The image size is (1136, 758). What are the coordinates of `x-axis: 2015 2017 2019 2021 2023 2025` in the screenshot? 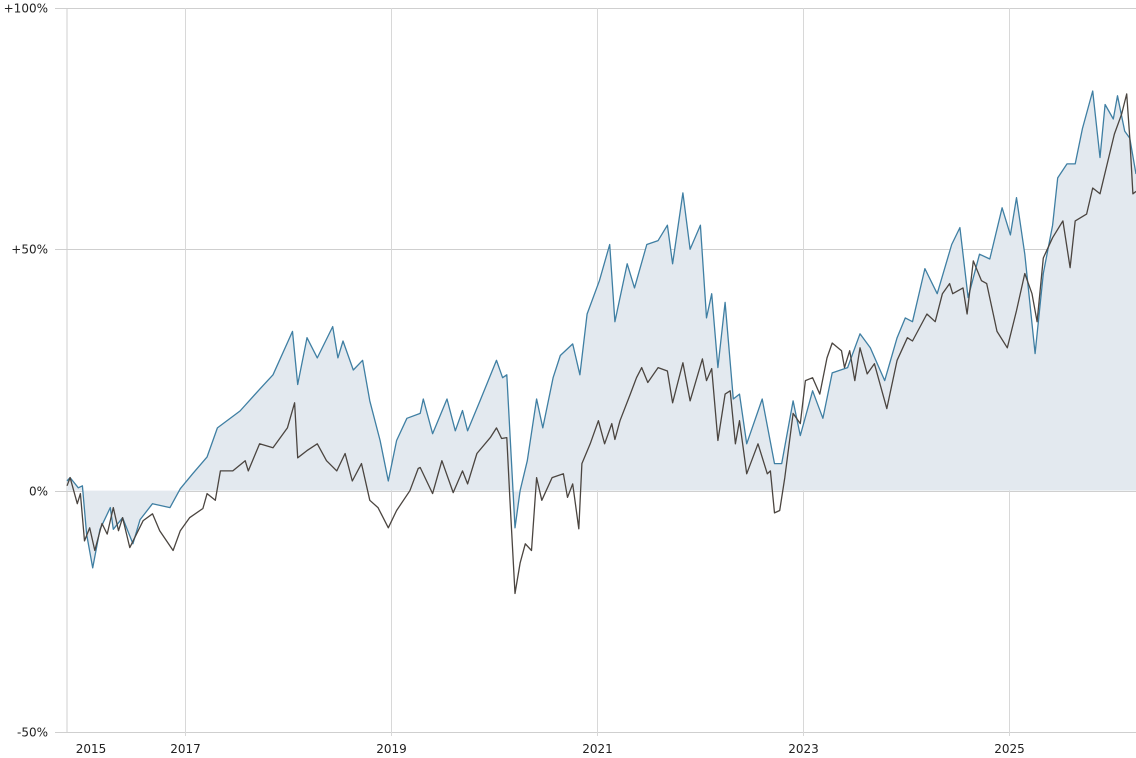 It's located at (550, 749).